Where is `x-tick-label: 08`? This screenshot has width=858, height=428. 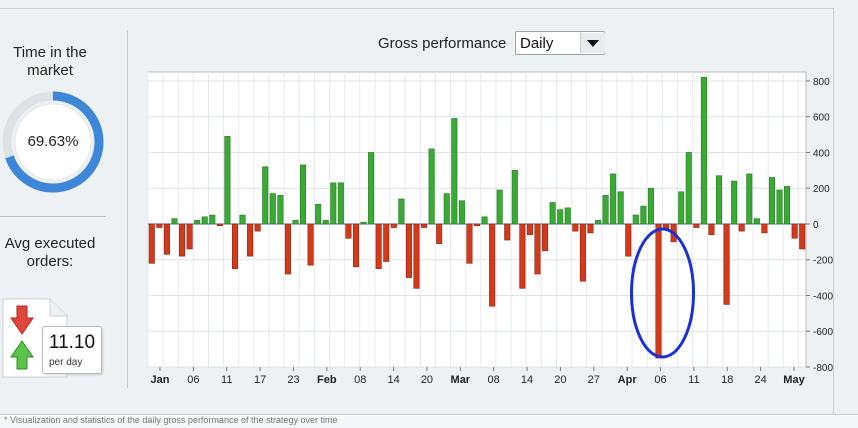 x-tick-label: 08 is located at coordinates (494, 380).